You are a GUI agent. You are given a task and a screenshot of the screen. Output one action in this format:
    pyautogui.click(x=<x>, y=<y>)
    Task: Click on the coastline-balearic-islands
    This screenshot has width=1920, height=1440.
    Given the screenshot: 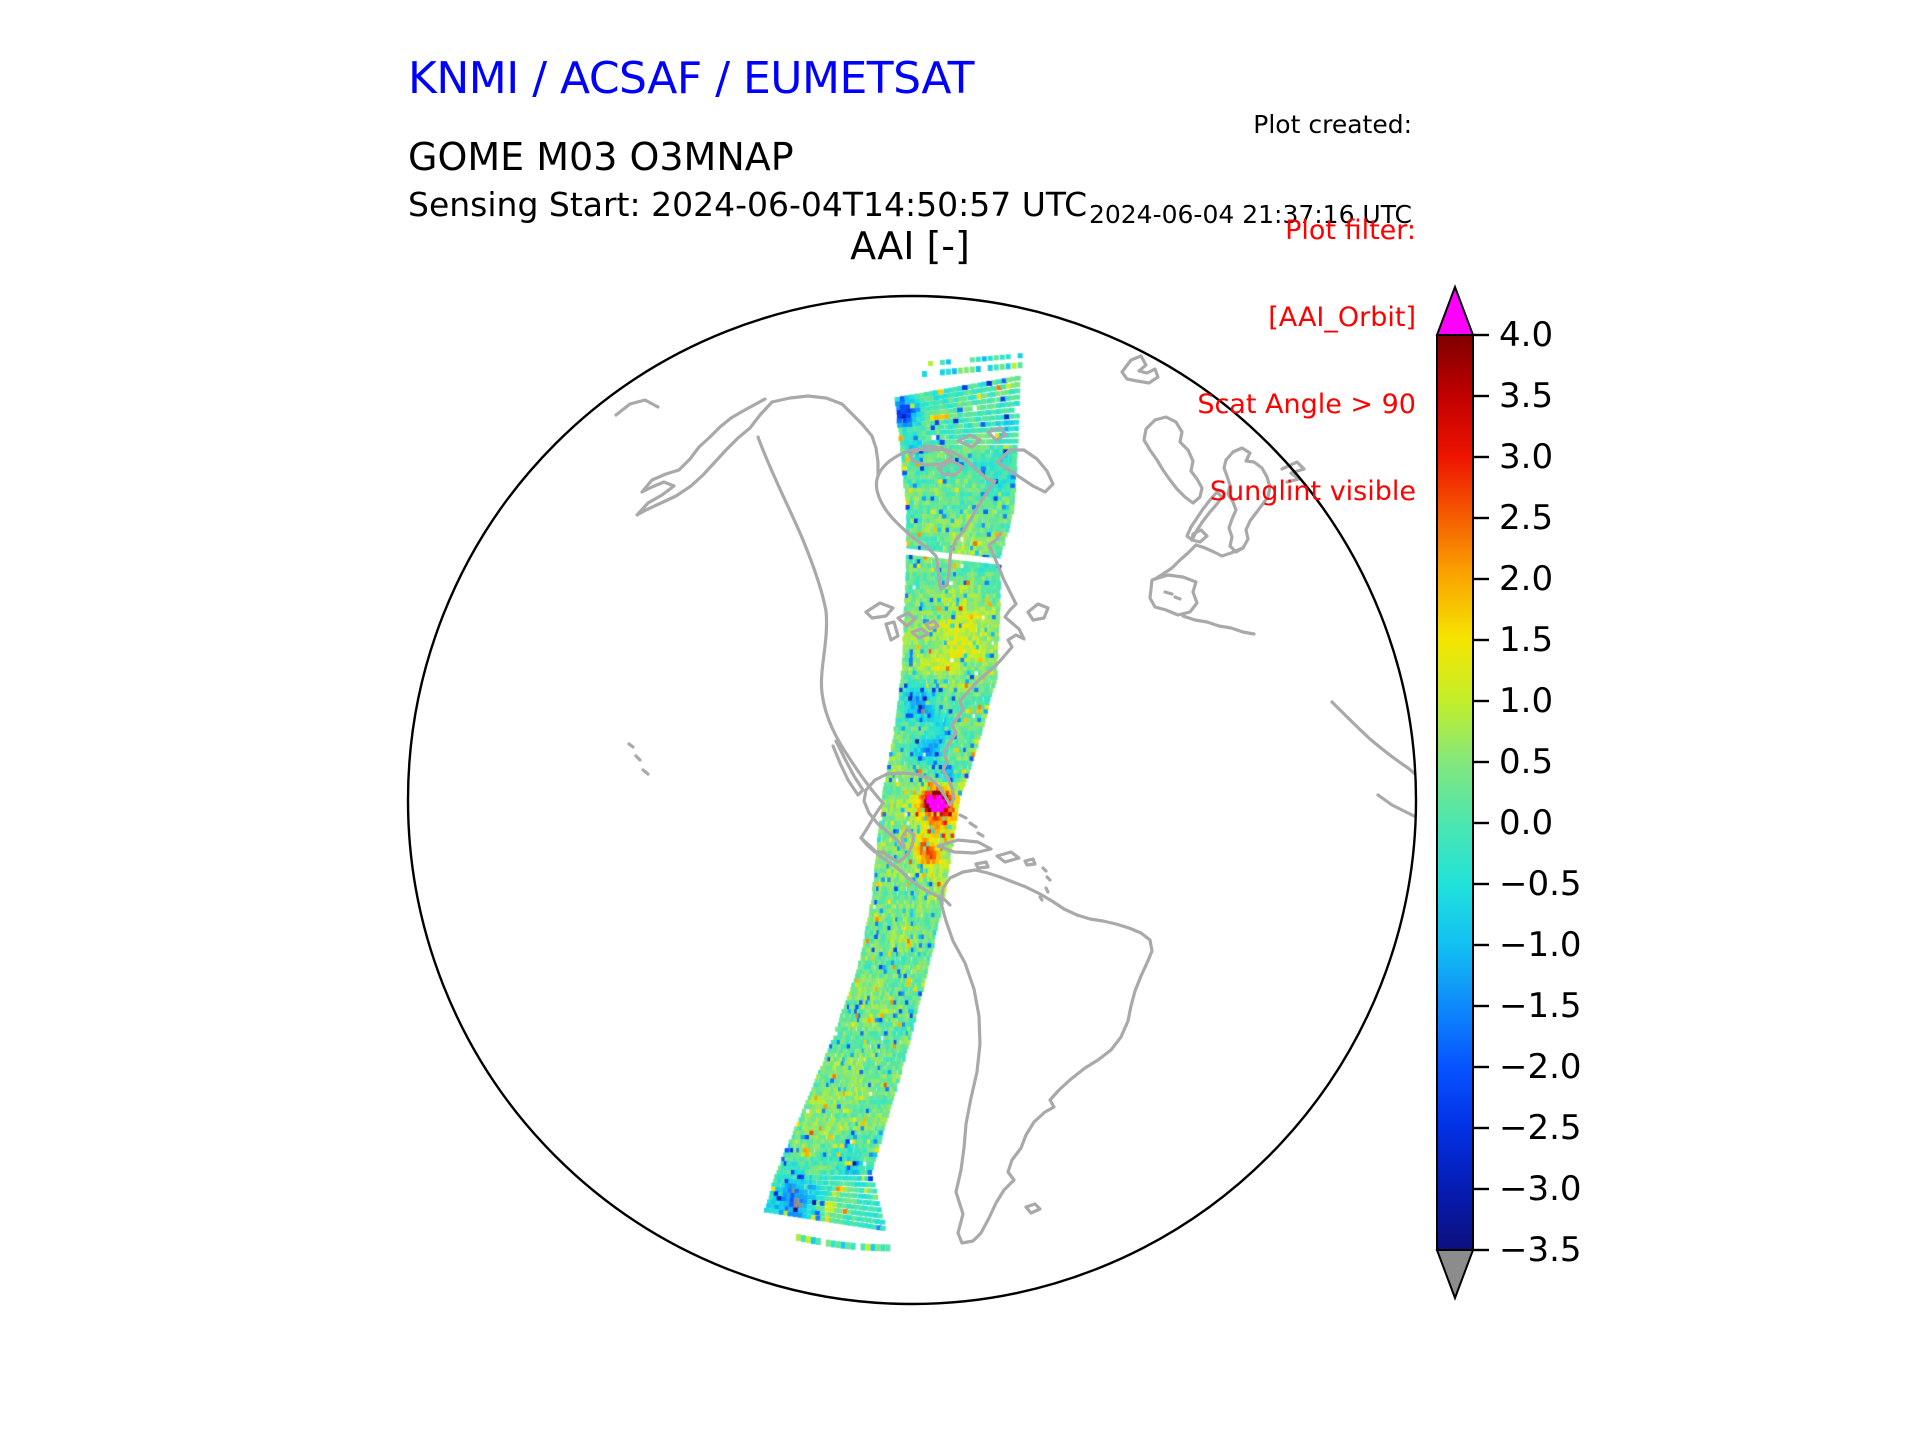 What is the action you would take?
    pyautogui.click(x=1172, y=595)
    